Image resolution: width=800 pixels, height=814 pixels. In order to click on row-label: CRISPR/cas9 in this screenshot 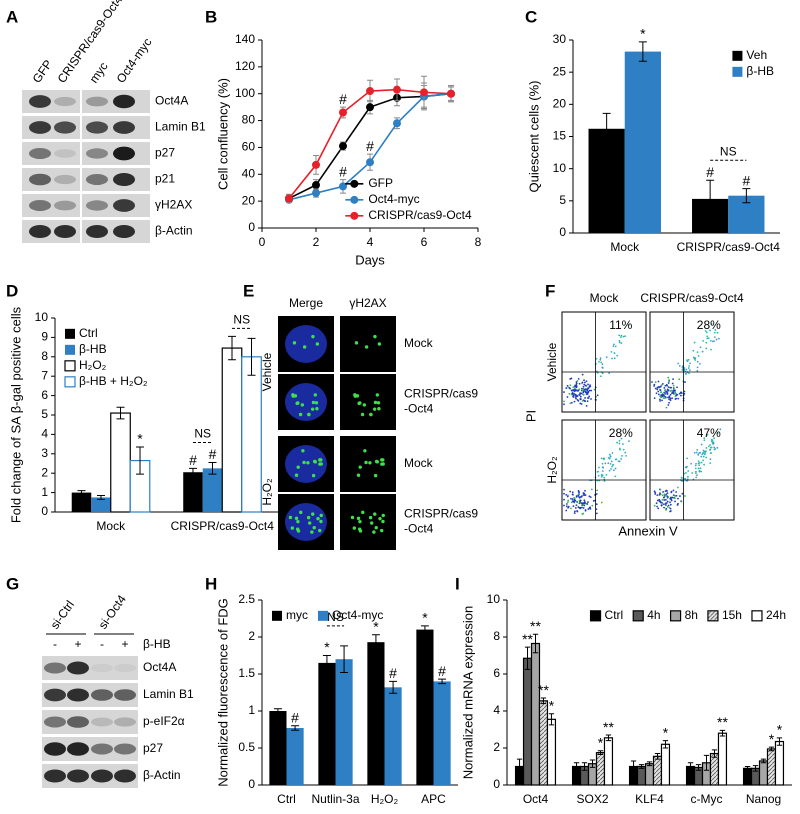, I will do `click(441, 394)`.